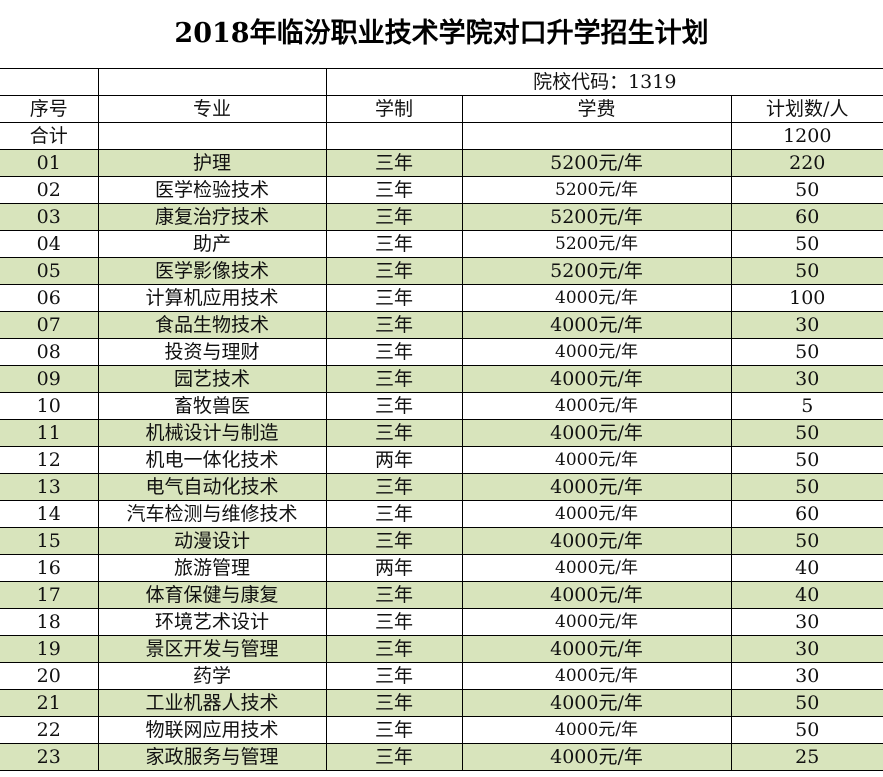 This screenshot has height=777, width=883. What do you see at coordinates (49, 487) in the screenshot?
I see `cell-index: 13` at bounding box center [49, 487].